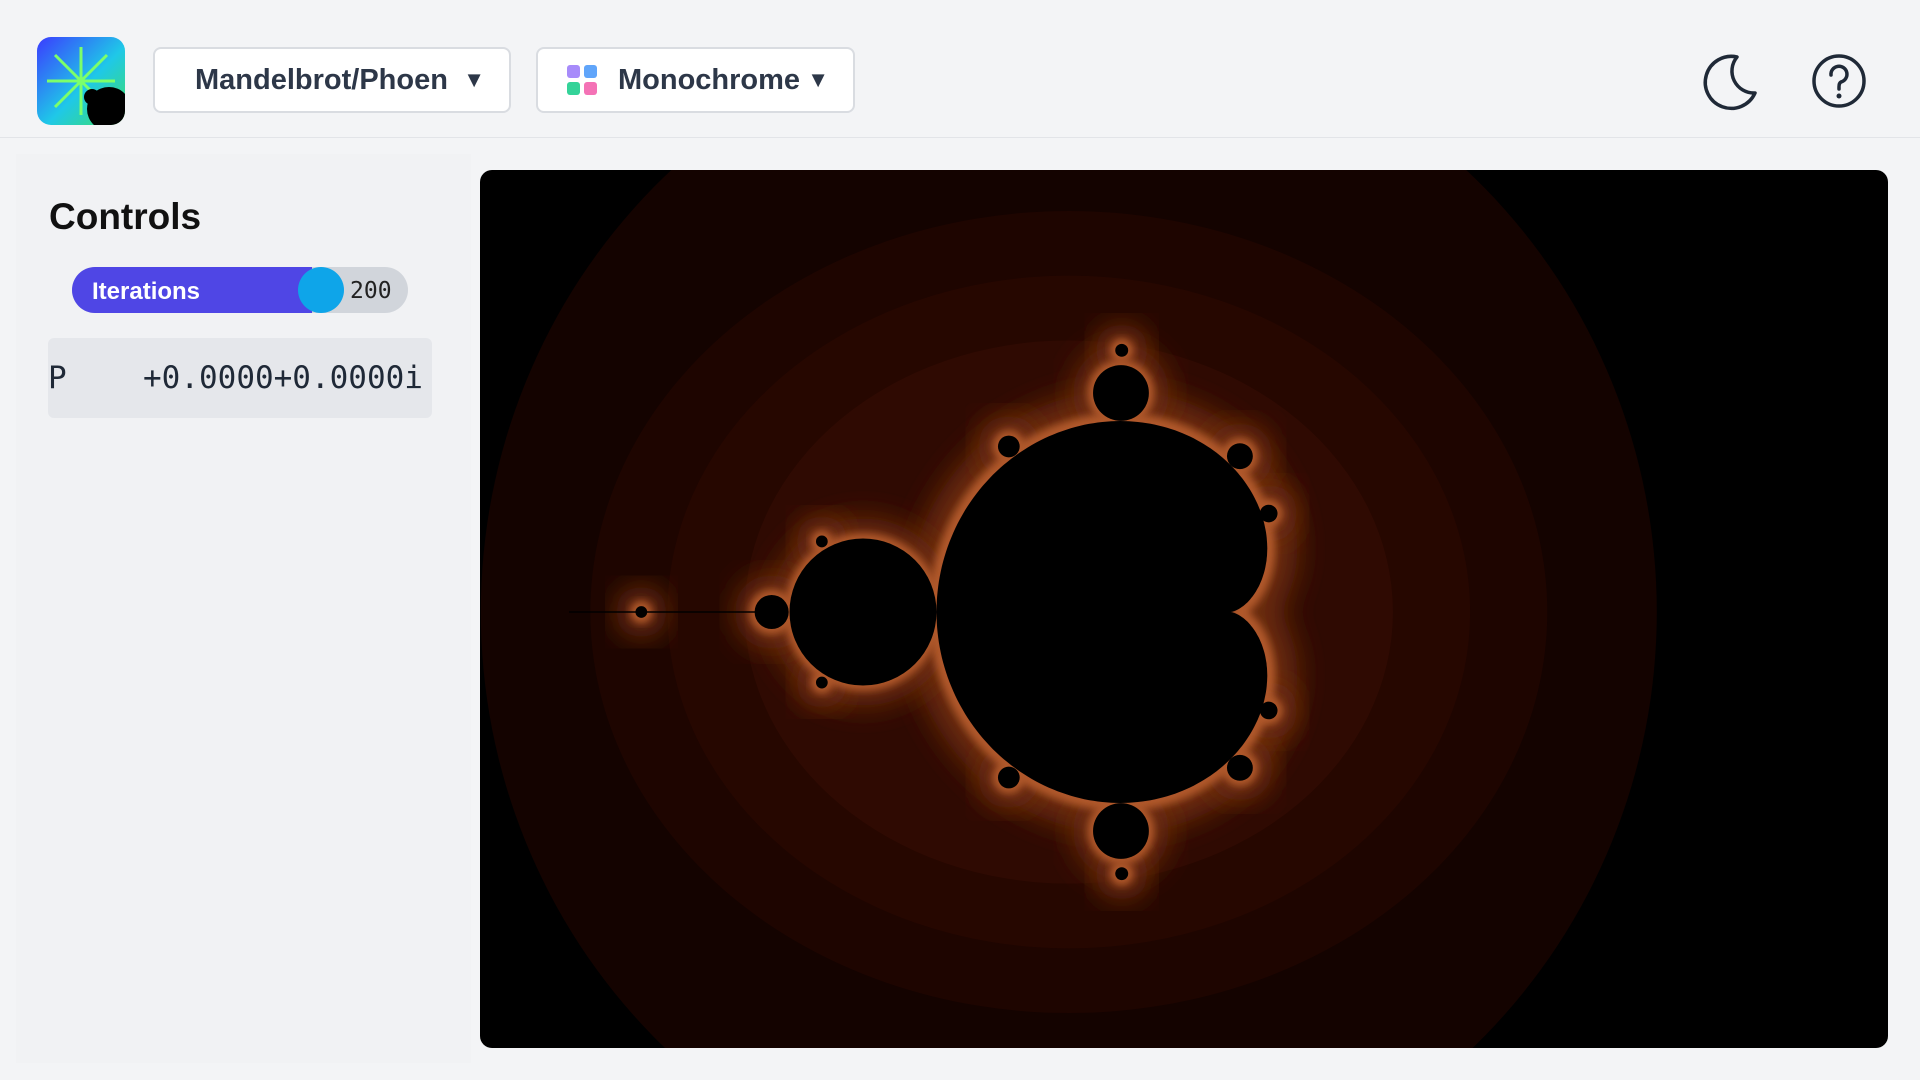 The image size is (1920, 1080). What do you see at coordinates (322, 79) in the screenshot?
I see `fractal-select-text: Mandelbrot/Phoeni` at bounding box center [322, 79].